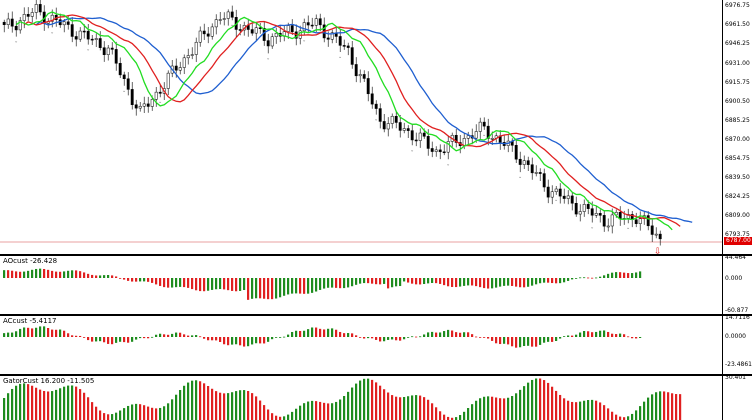 This screenshot has height=420, width=752. What do you see at coordinates (737, 215) in the screenshot?
I see `axis-tick-label: 6809.00` at bounding box center [737, 215].